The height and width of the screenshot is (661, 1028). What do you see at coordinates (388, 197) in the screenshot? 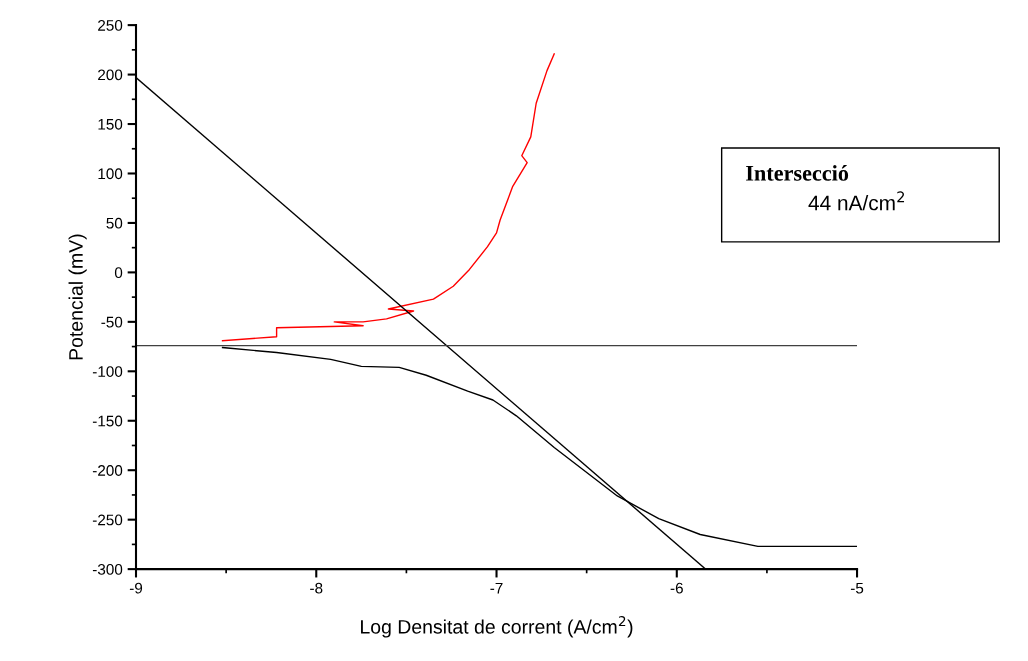
I see `line-series` at bounding box center [388, 197].